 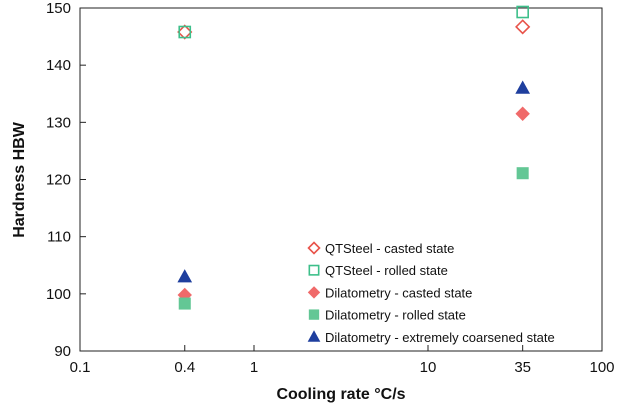 I want to click on y-tick-label: 120, so click(x=58, y=180).